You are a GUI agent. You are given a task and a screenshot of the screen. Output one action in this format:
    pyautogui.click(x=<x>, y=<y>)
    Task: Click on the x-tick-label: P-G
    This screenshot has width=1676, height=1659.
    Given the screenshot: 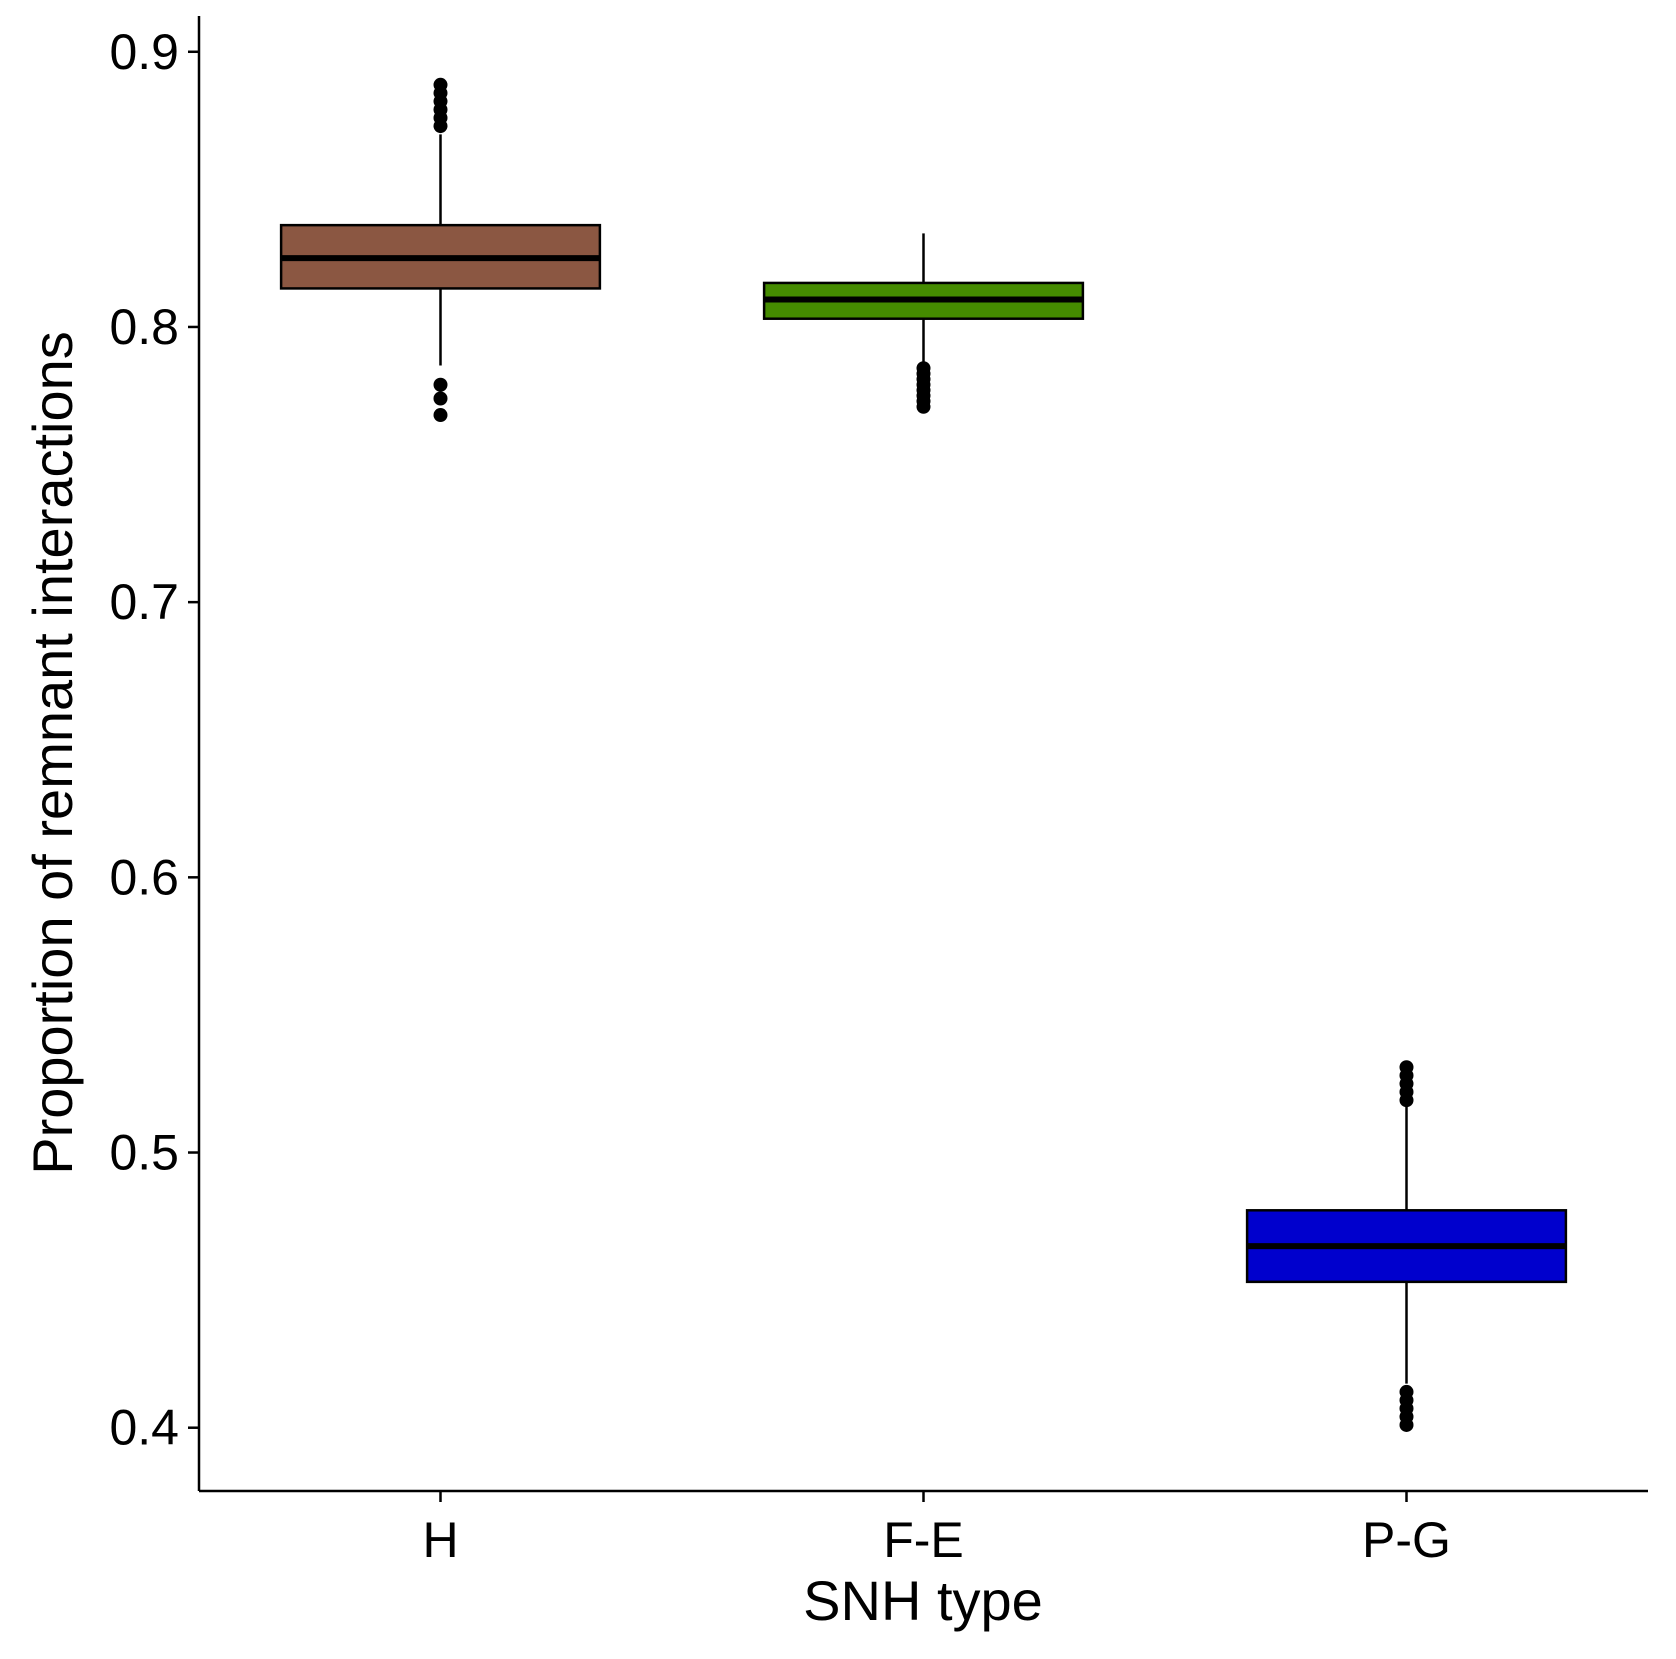 What is the action you would take?
    pyautogui.click(x=1406, y=1540)
    